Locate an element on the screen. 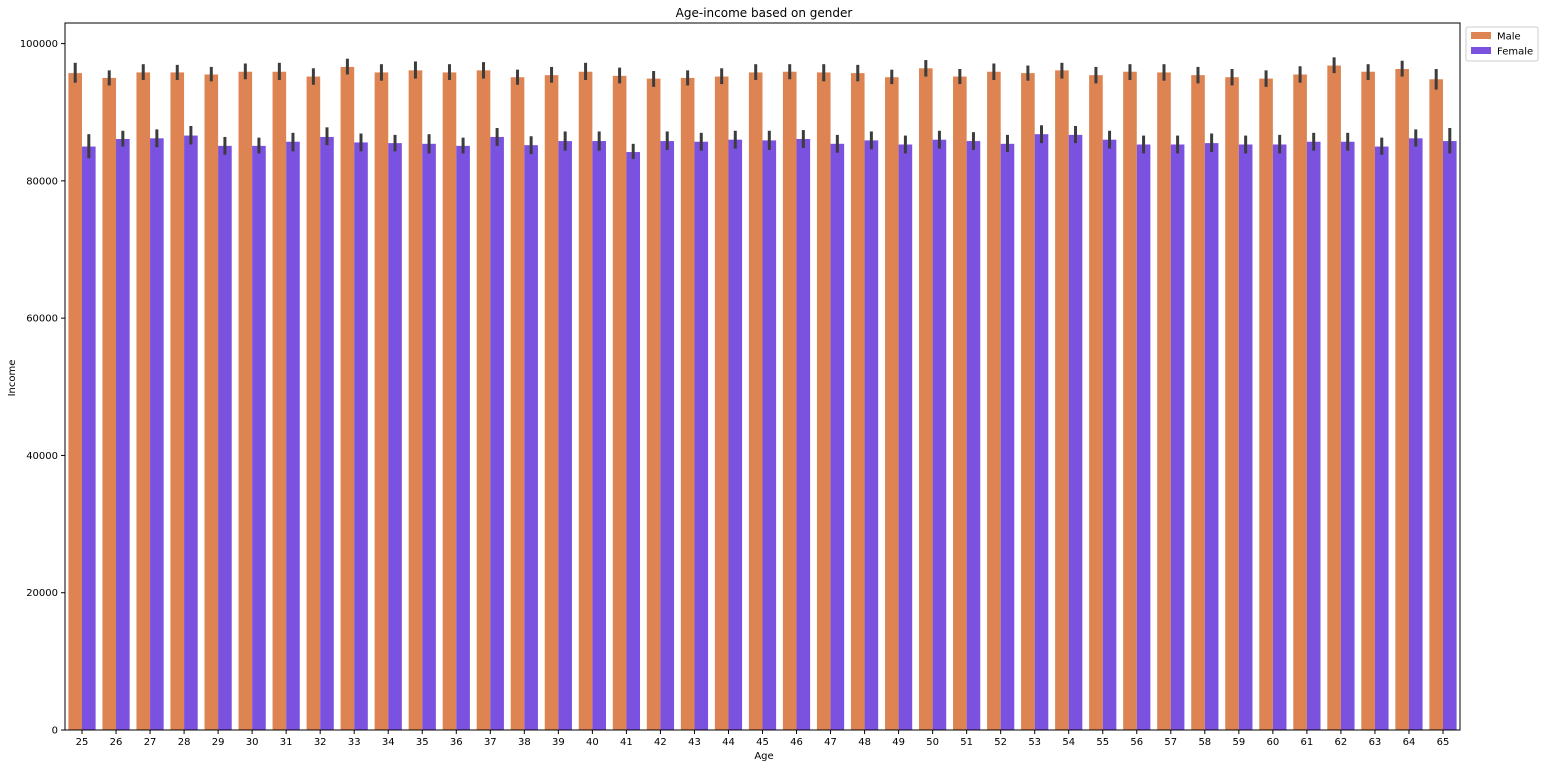 Image resolution: width=1545 pixels, height=772 pixels. x-tick-label: 27 is located at coordinates (150, 742).